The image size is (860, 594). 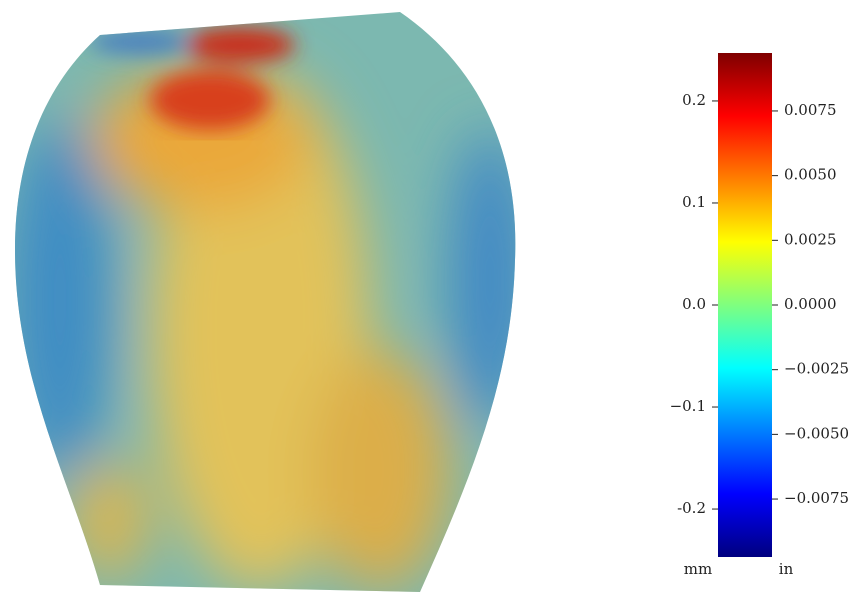 What do you see at coordinates (691, 508) in the screenshot?
I see `y-tick-label: -0.2` at bounding box center [691, 508].